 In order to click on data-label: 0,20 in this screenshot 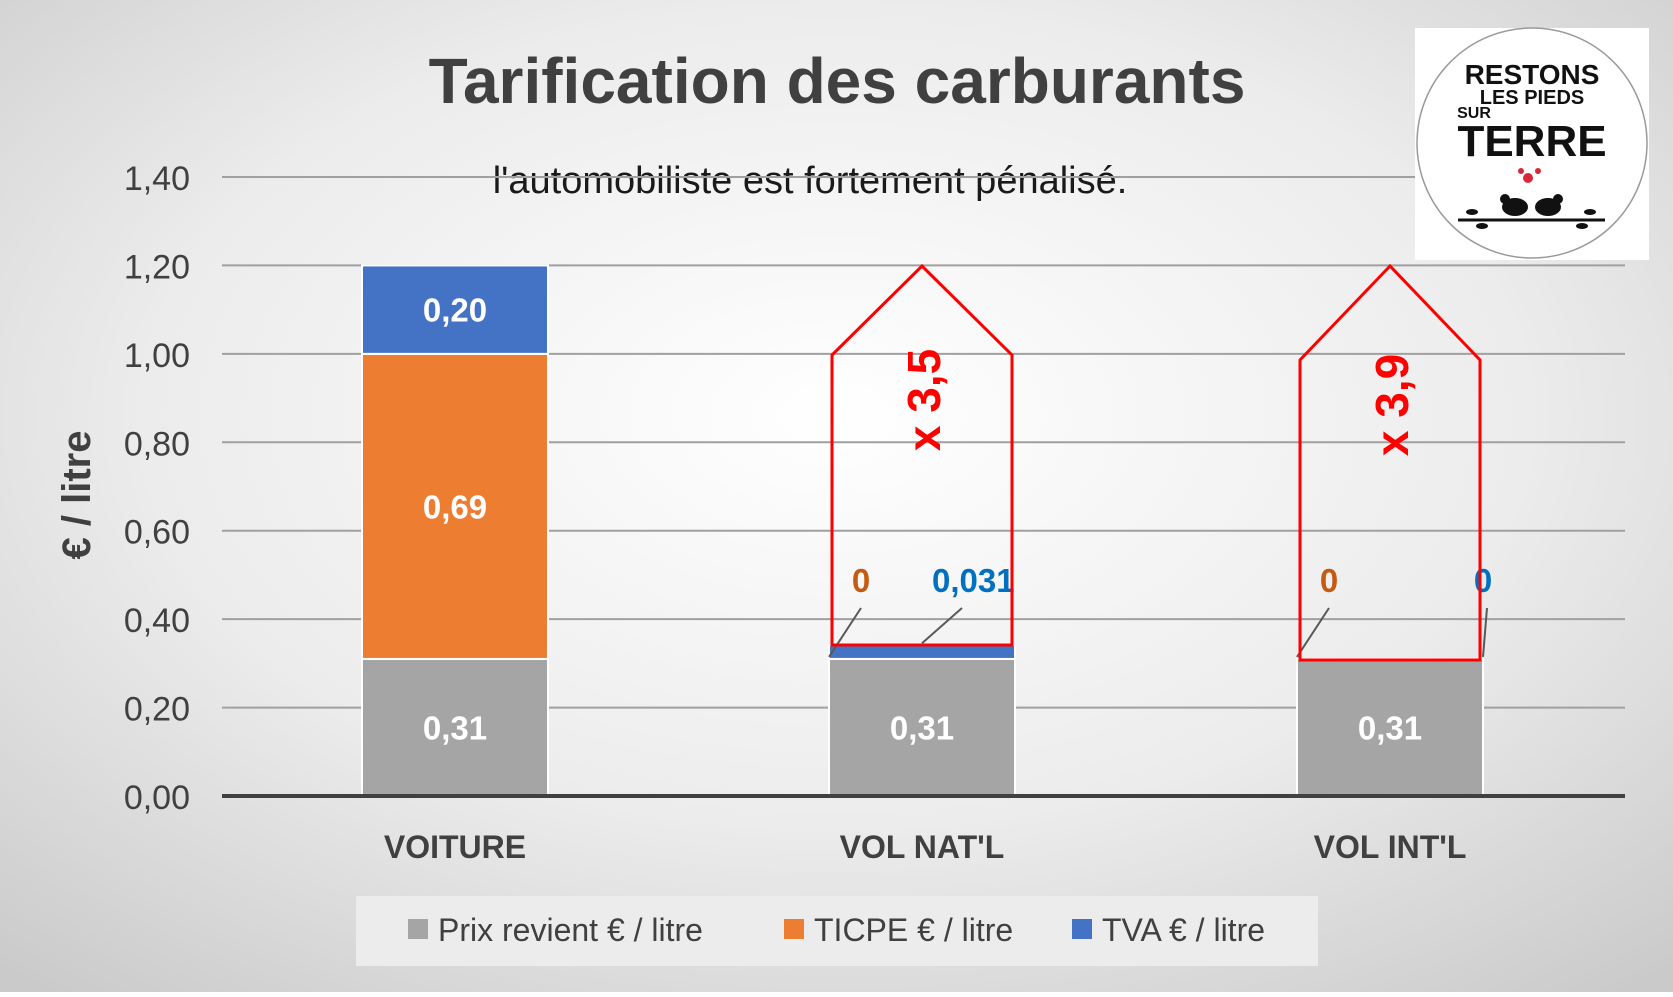, I will do `click(455, 310)`.